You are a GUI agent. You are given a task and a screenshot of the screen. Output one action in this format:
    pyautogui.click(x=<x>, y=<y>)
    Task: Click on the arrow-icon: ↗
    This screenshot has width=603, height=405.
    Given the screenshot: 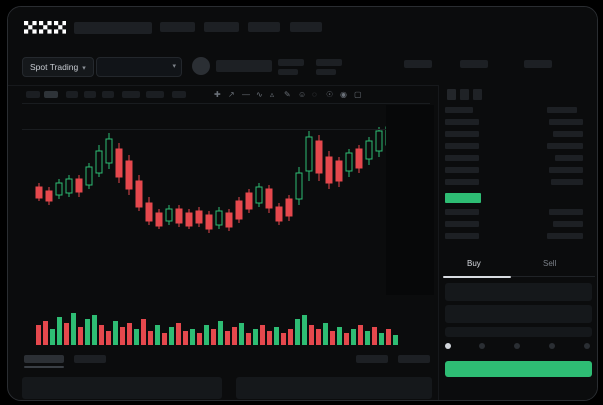 What is the action you would take?
    pyautogui.click(x=231, y=94)
    